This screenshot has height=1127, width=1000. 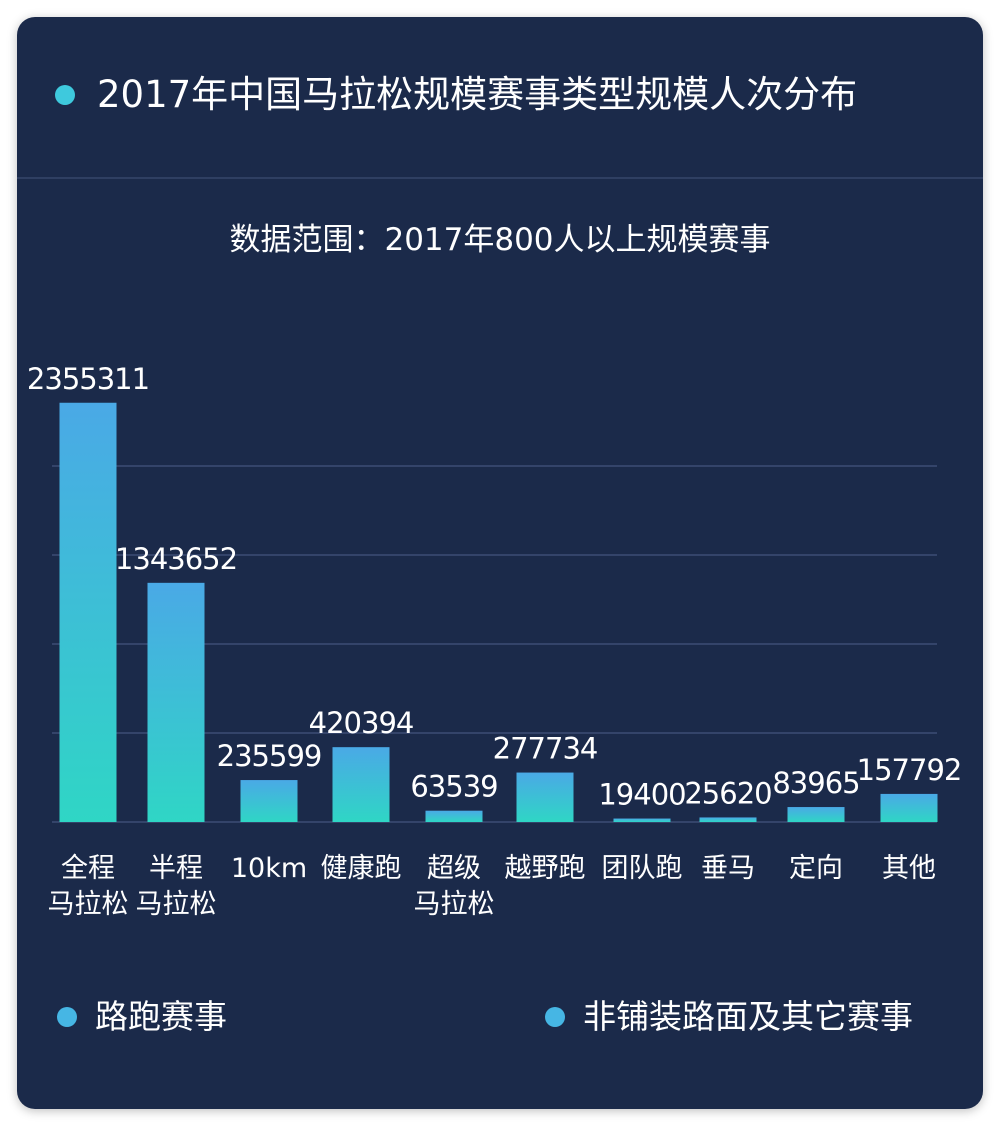 What do you see at coordinates (453, 787) in the screenshot?
I see `bar-value-label: 63539` at bounding box center [453, 787].